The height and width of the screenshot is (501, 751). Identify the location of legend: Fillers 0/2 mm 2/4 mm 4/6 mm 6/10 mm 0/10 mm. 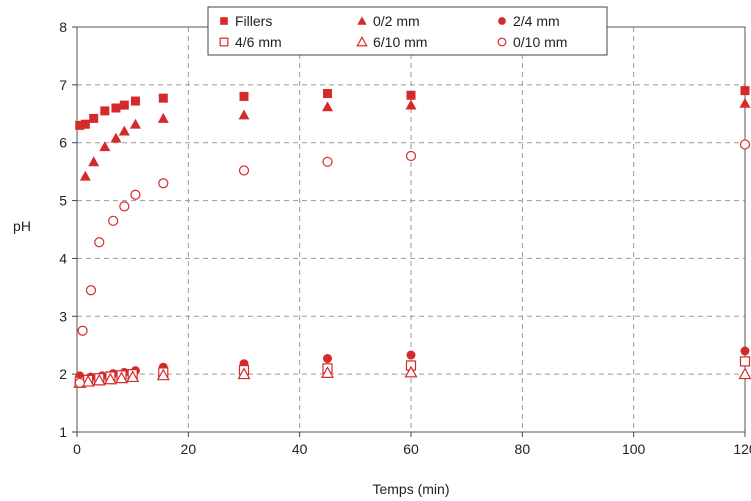
(407, 31).